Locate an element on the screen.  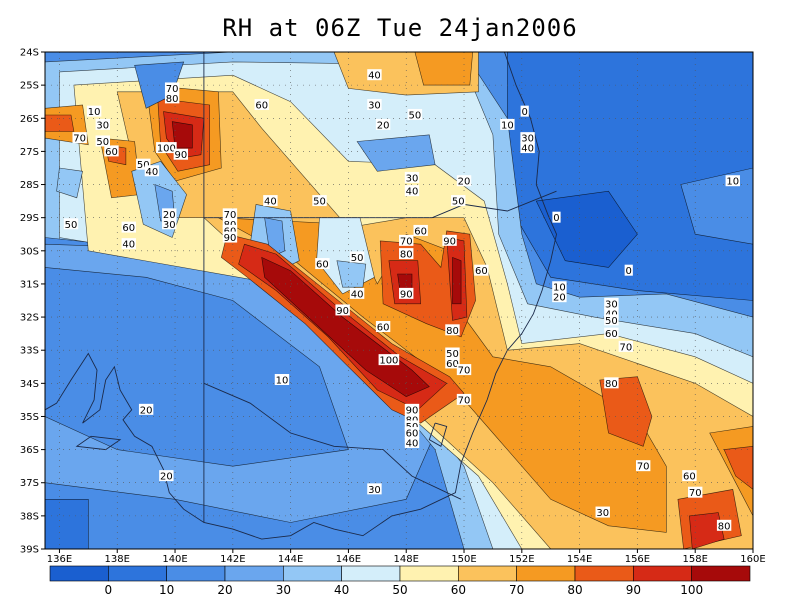
lat-tick-label: 31S is located at coordinates (29, 284).